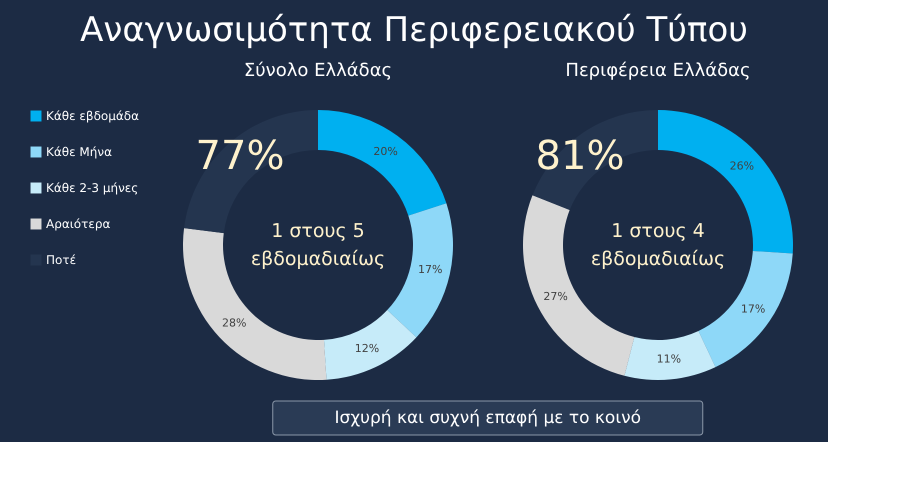  I want to click on data-label: 12%, so click(367, 349).